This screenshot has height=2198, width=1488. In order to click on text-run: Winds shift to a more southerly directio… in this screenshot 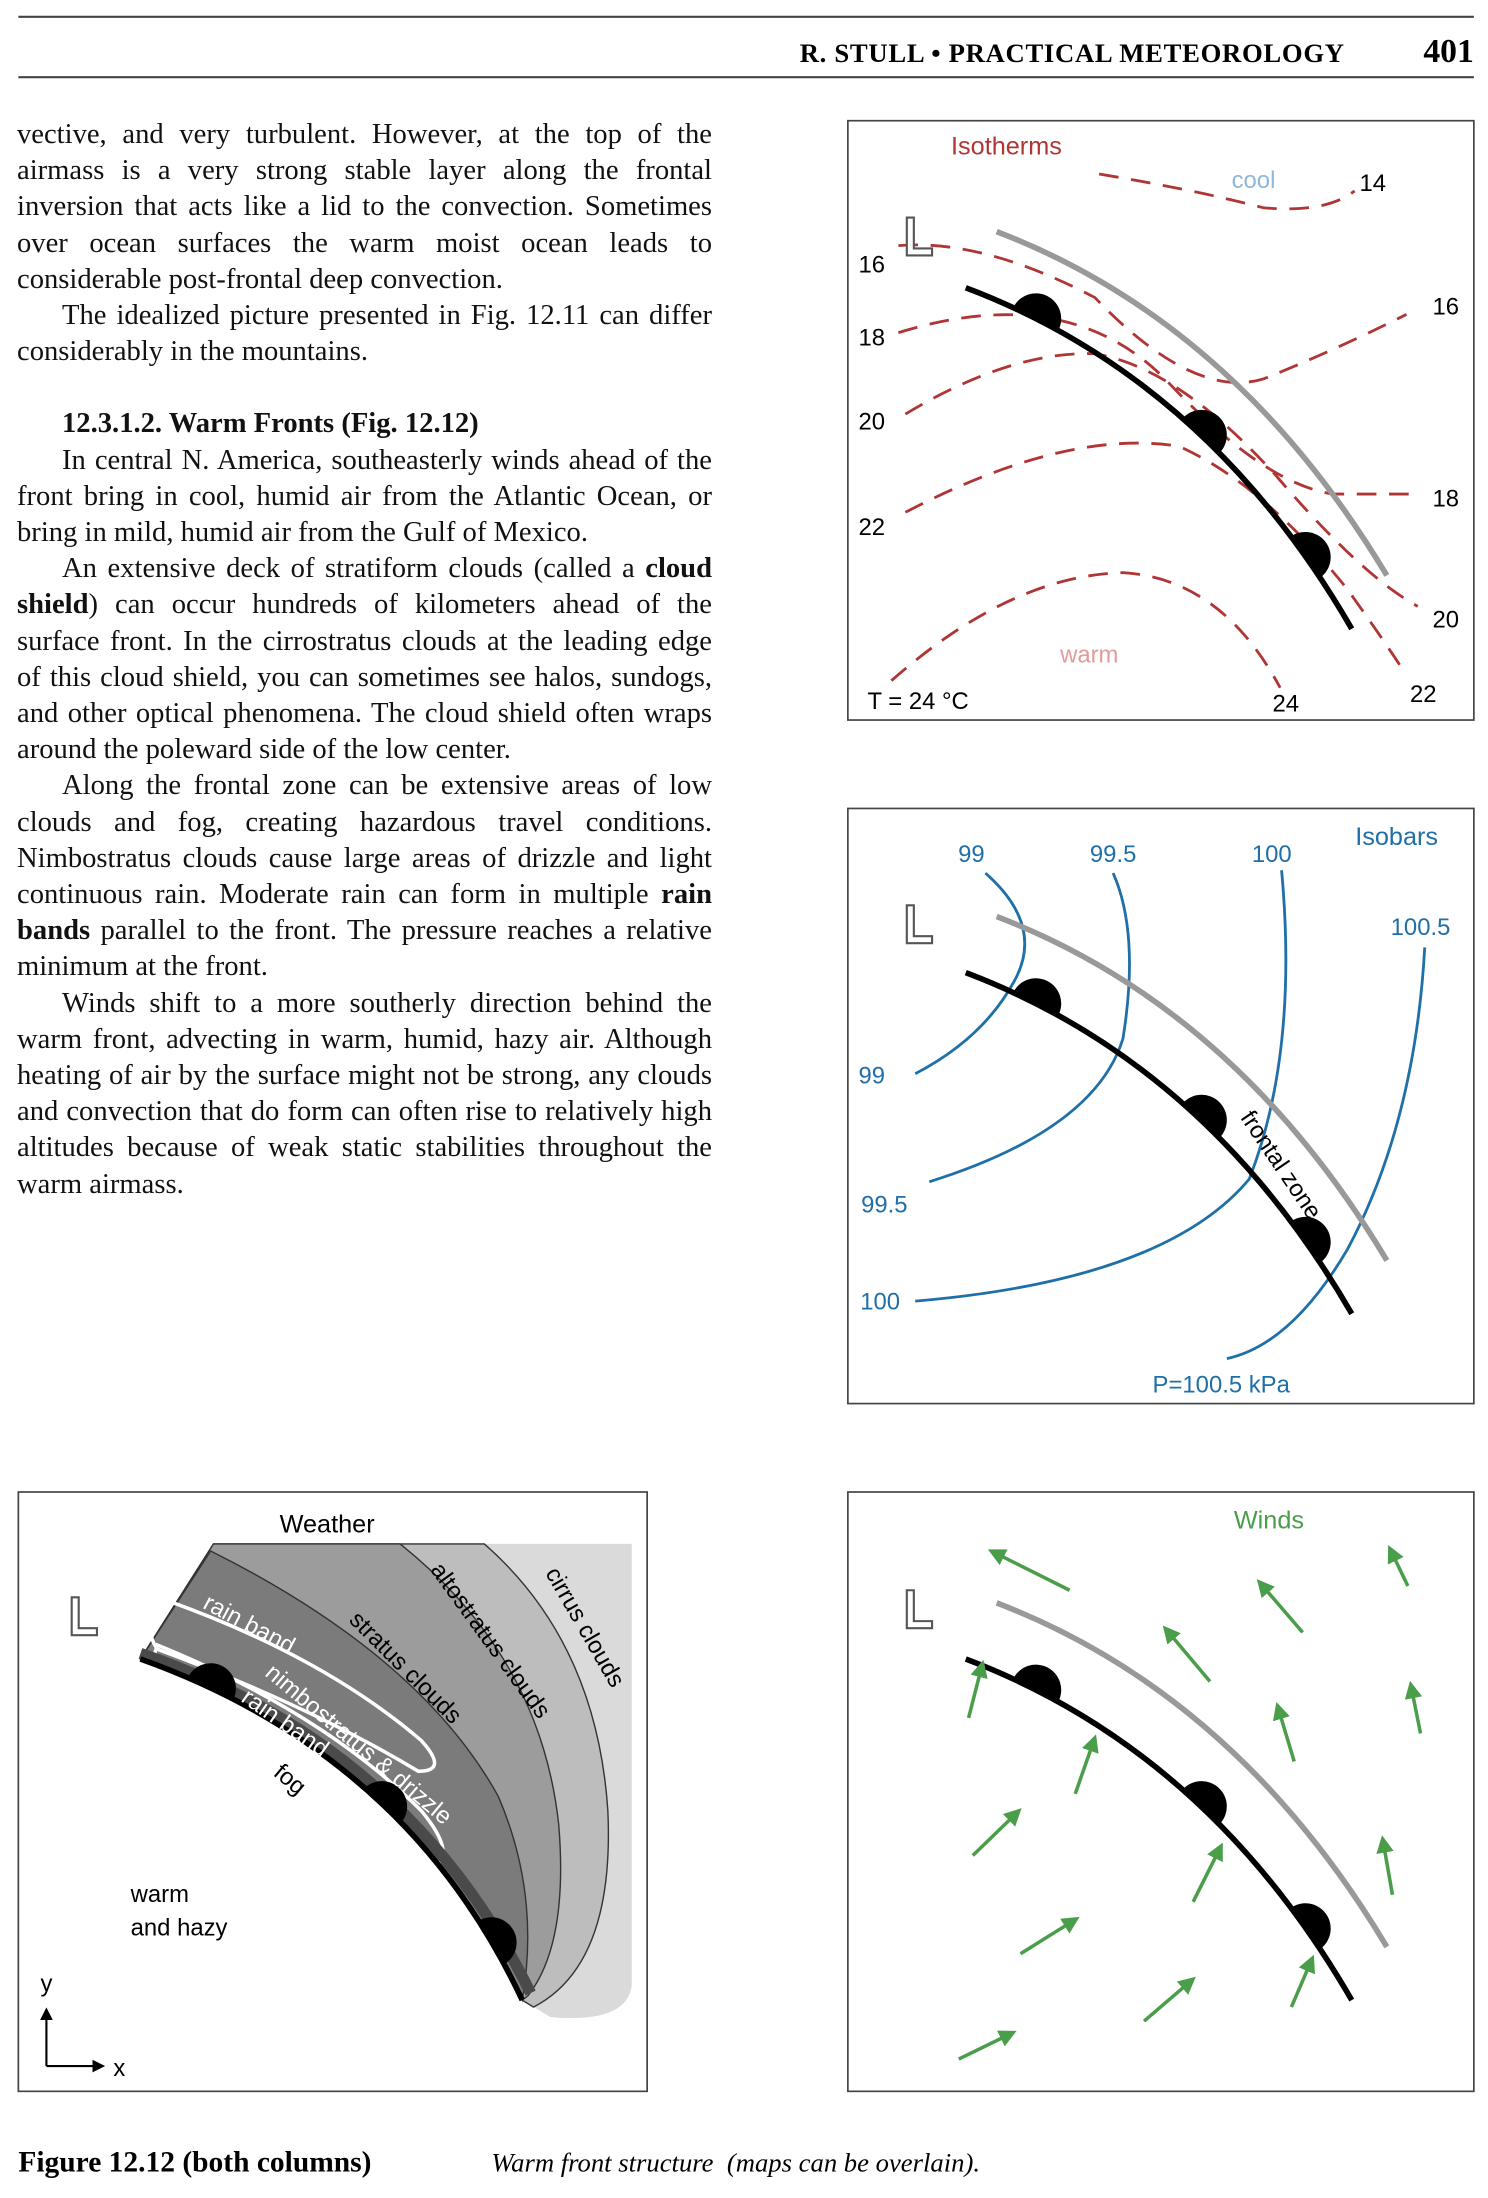, I will do `click(364, 1093)`.